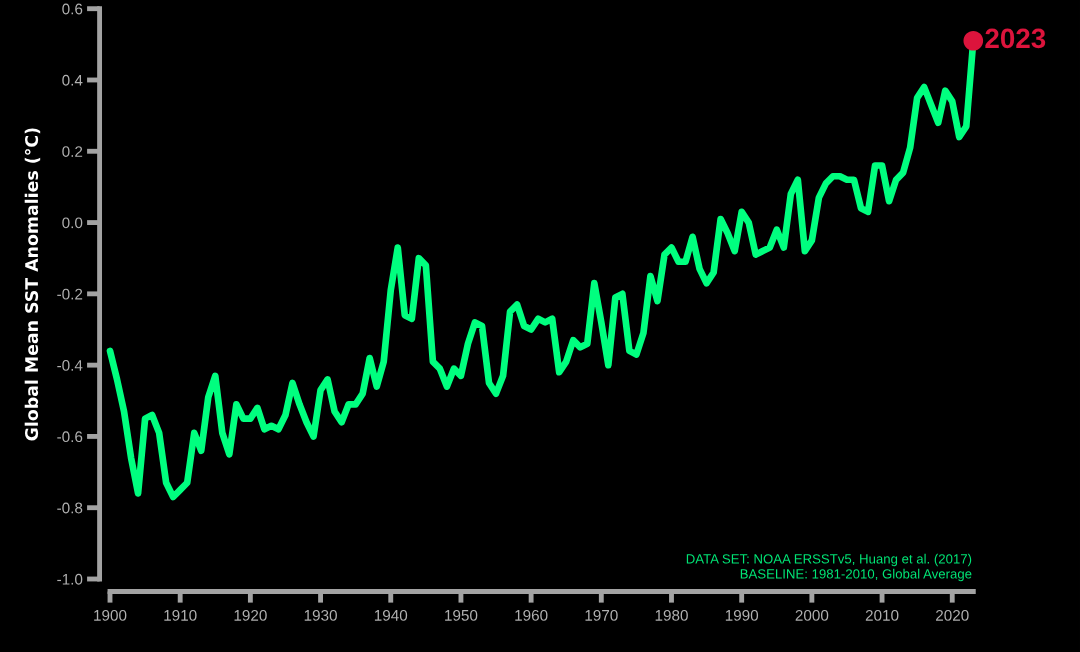  Describe the element at coordinates (72, 80) in the screenshot. I see `y-tick-label: 0.4` at that location.